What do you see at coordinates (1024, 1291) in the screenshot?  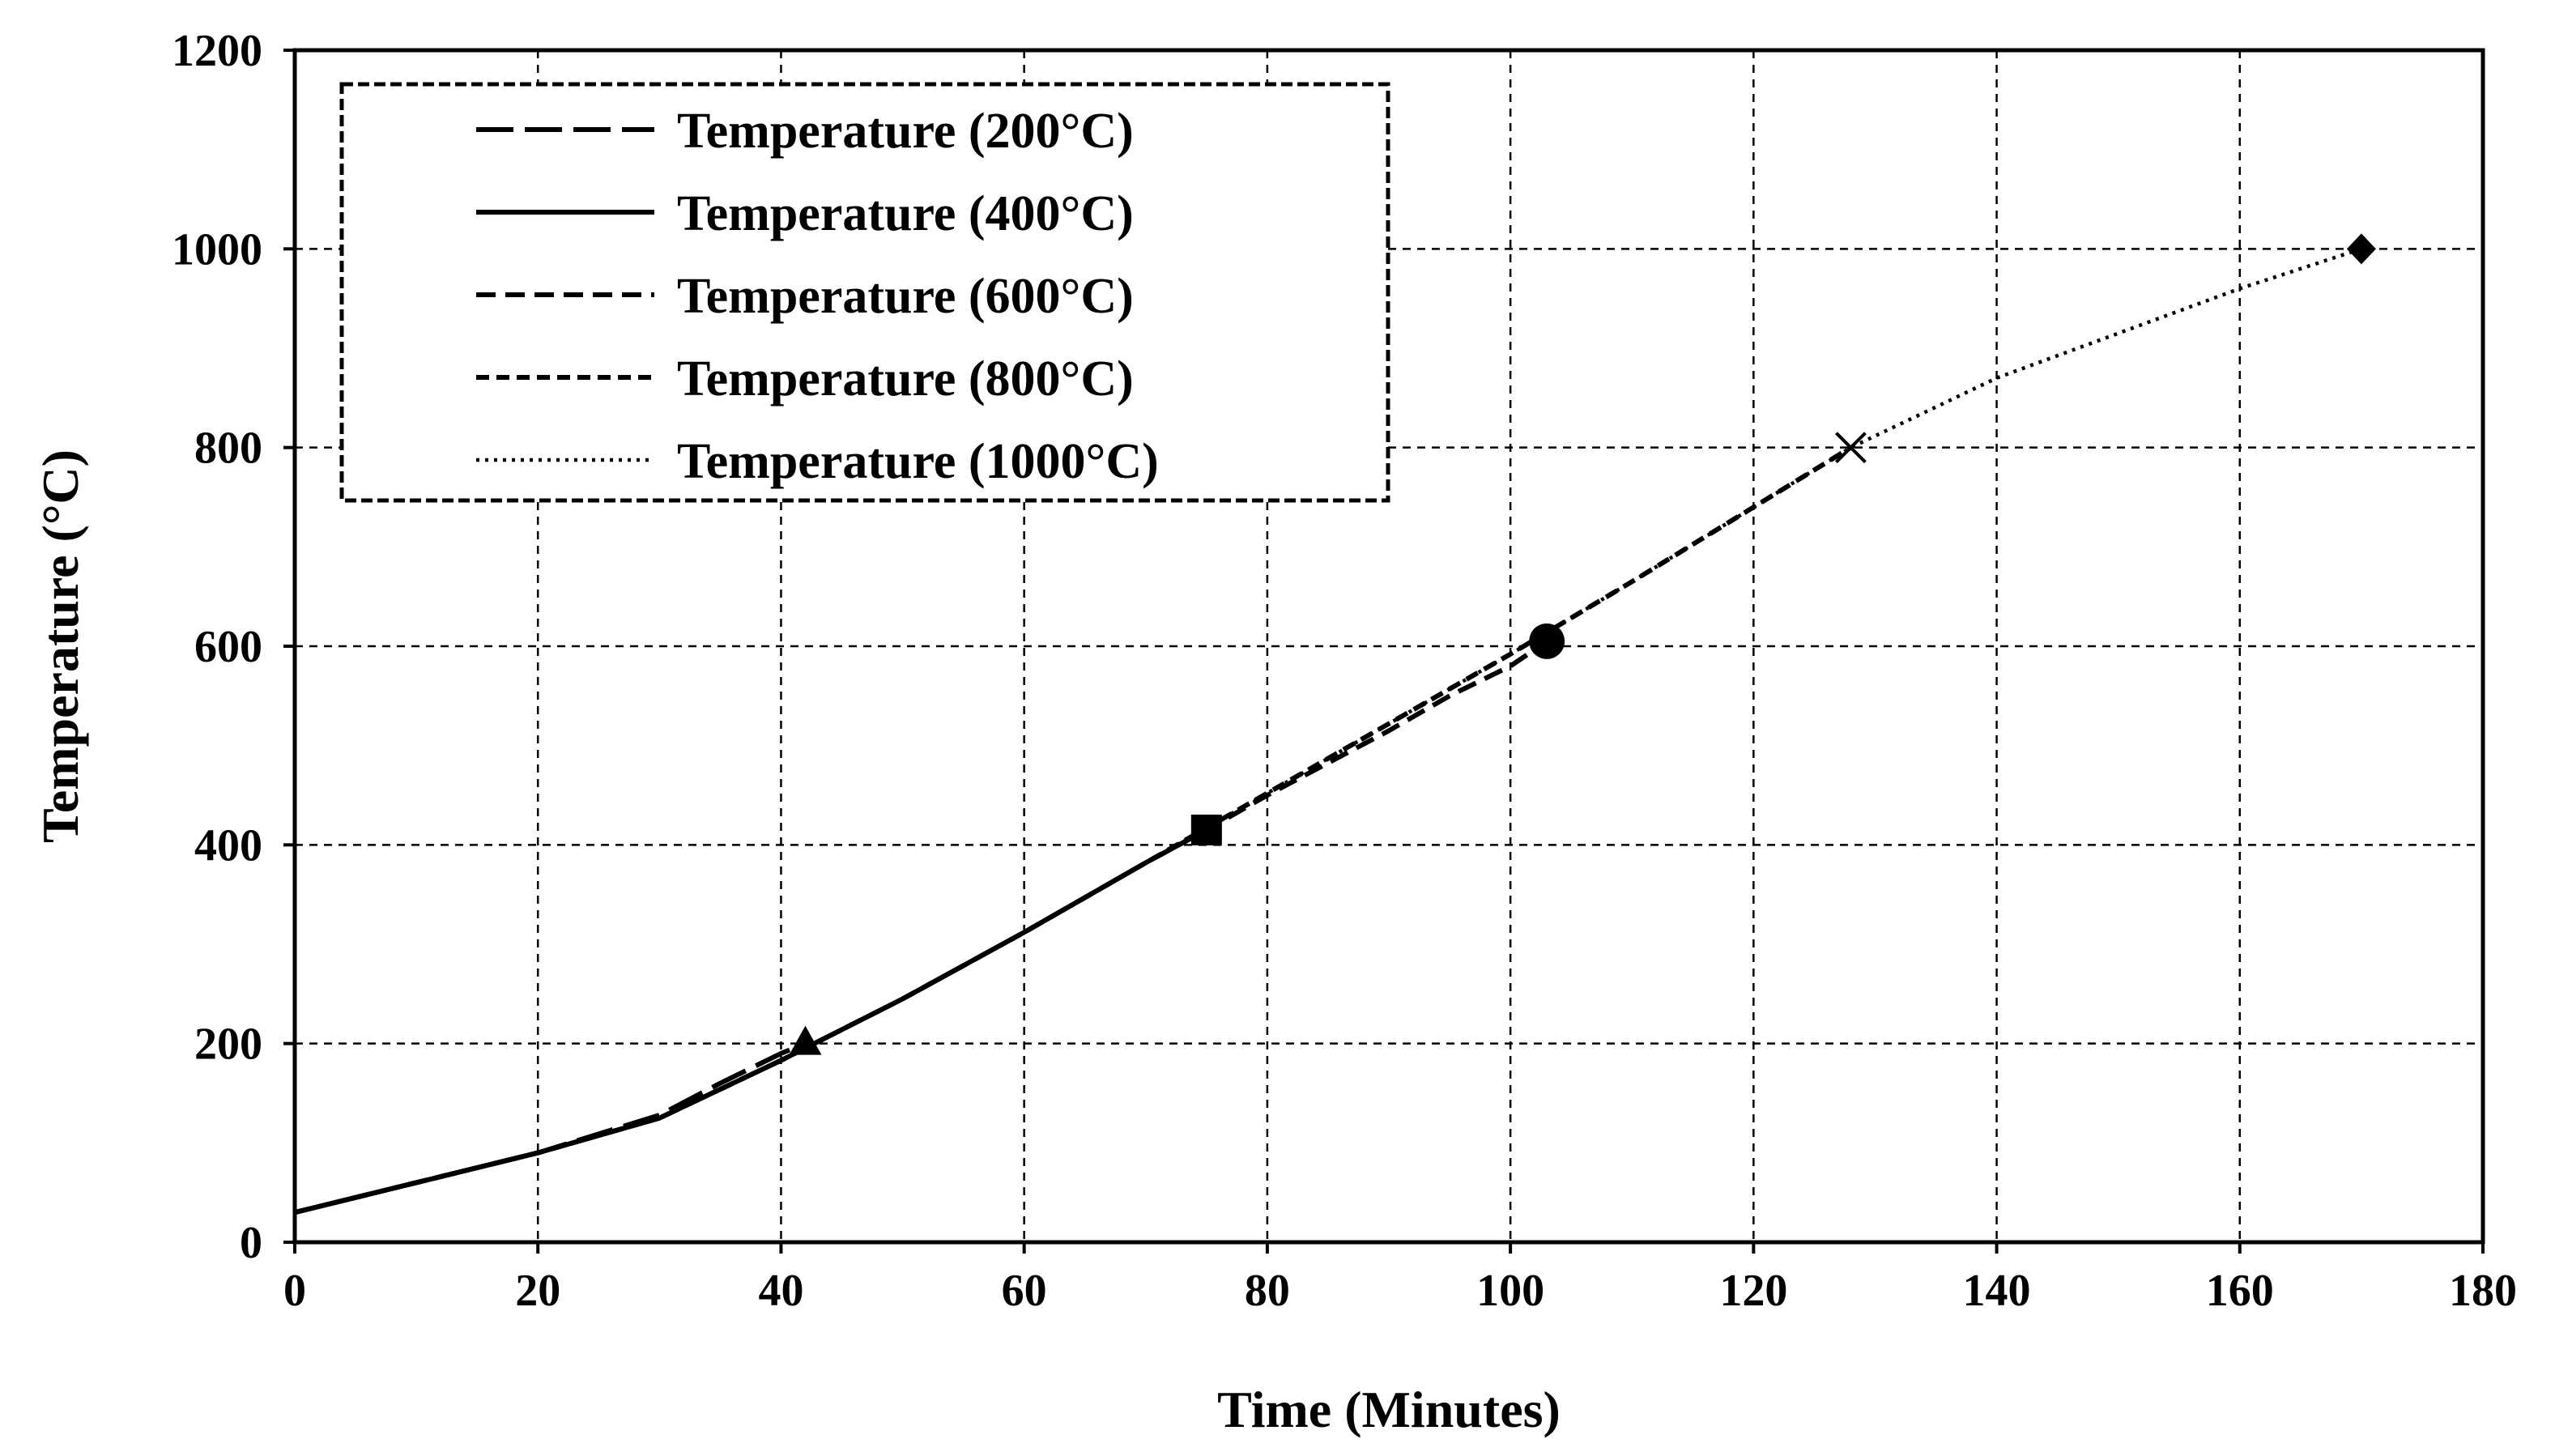 I see `x-tick-label-60: 60` at bounding box center [1024, 1291].